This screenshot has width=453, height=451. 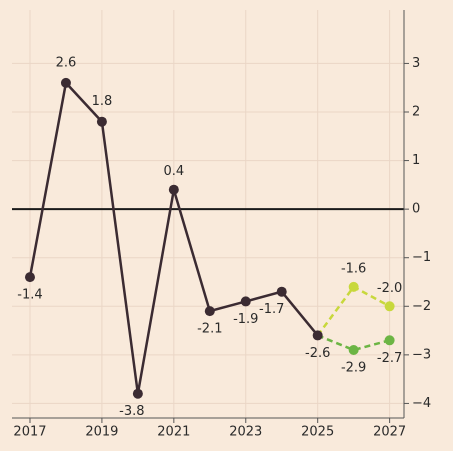 What do you see at coordinates (101, 432) in the screenshot?
I see `x-tick-label: 2019` at bounding box center [101, 432].